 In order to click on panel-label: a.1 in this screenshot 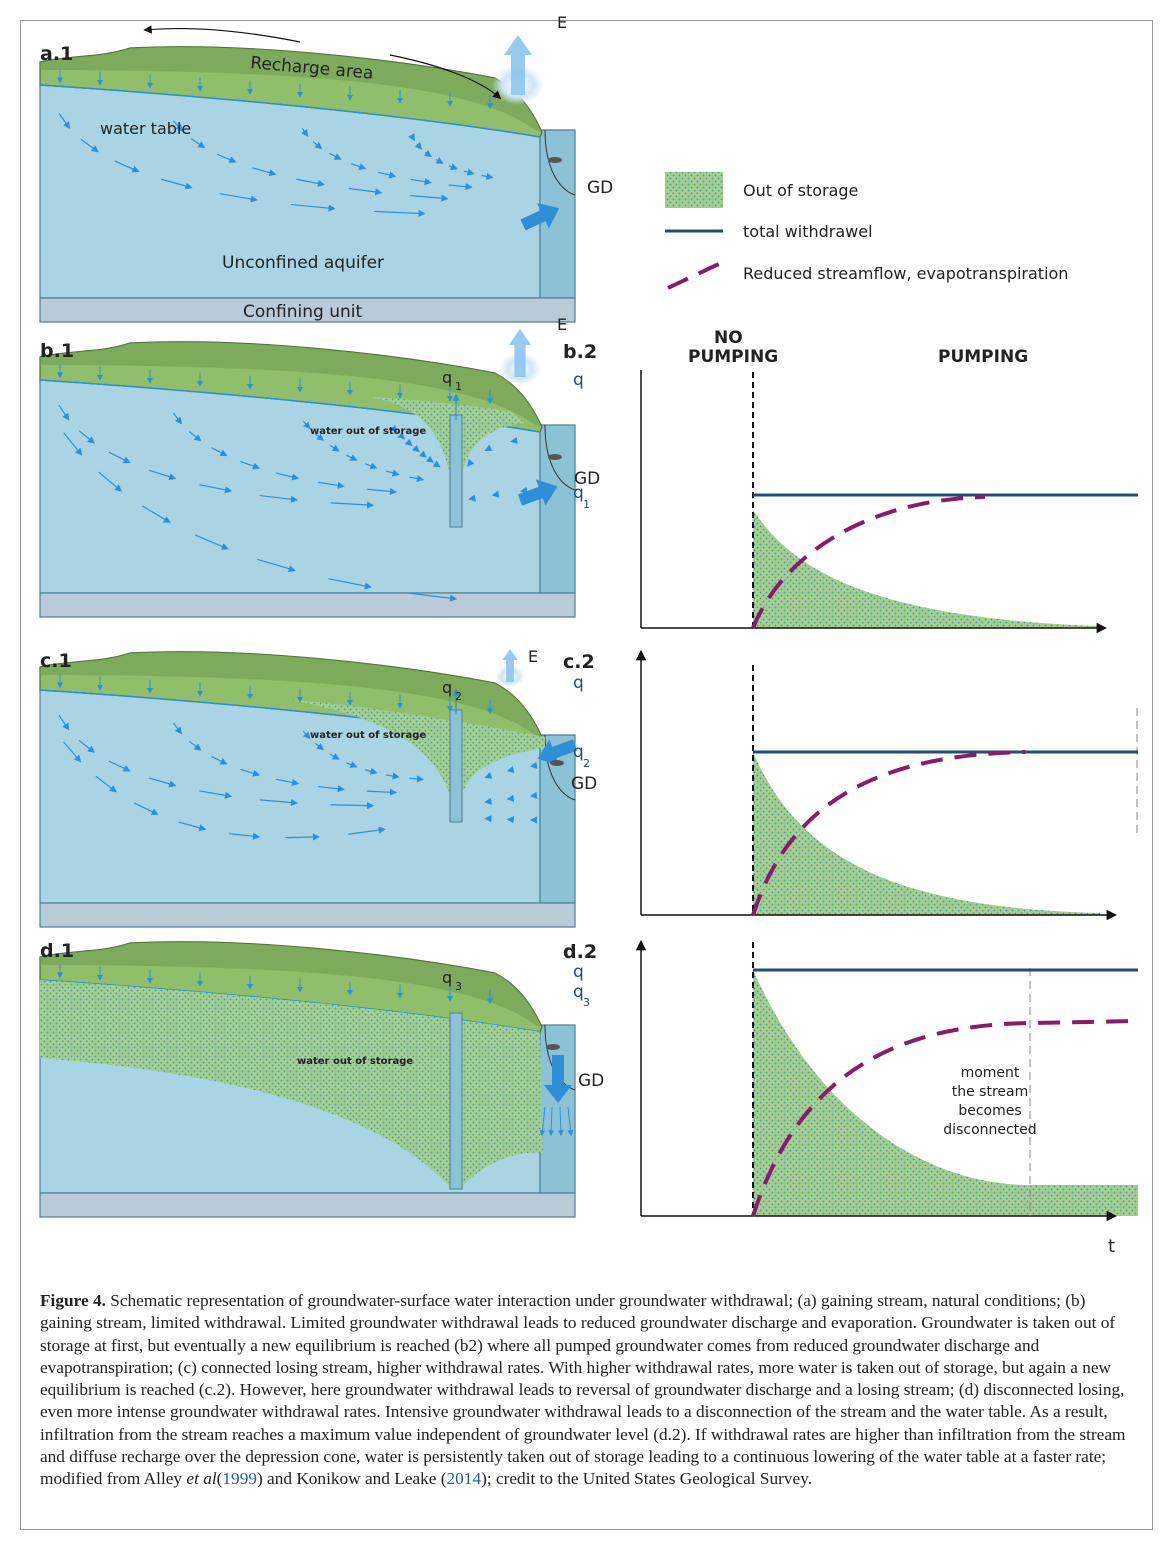, I will do `click(56, 54)`.